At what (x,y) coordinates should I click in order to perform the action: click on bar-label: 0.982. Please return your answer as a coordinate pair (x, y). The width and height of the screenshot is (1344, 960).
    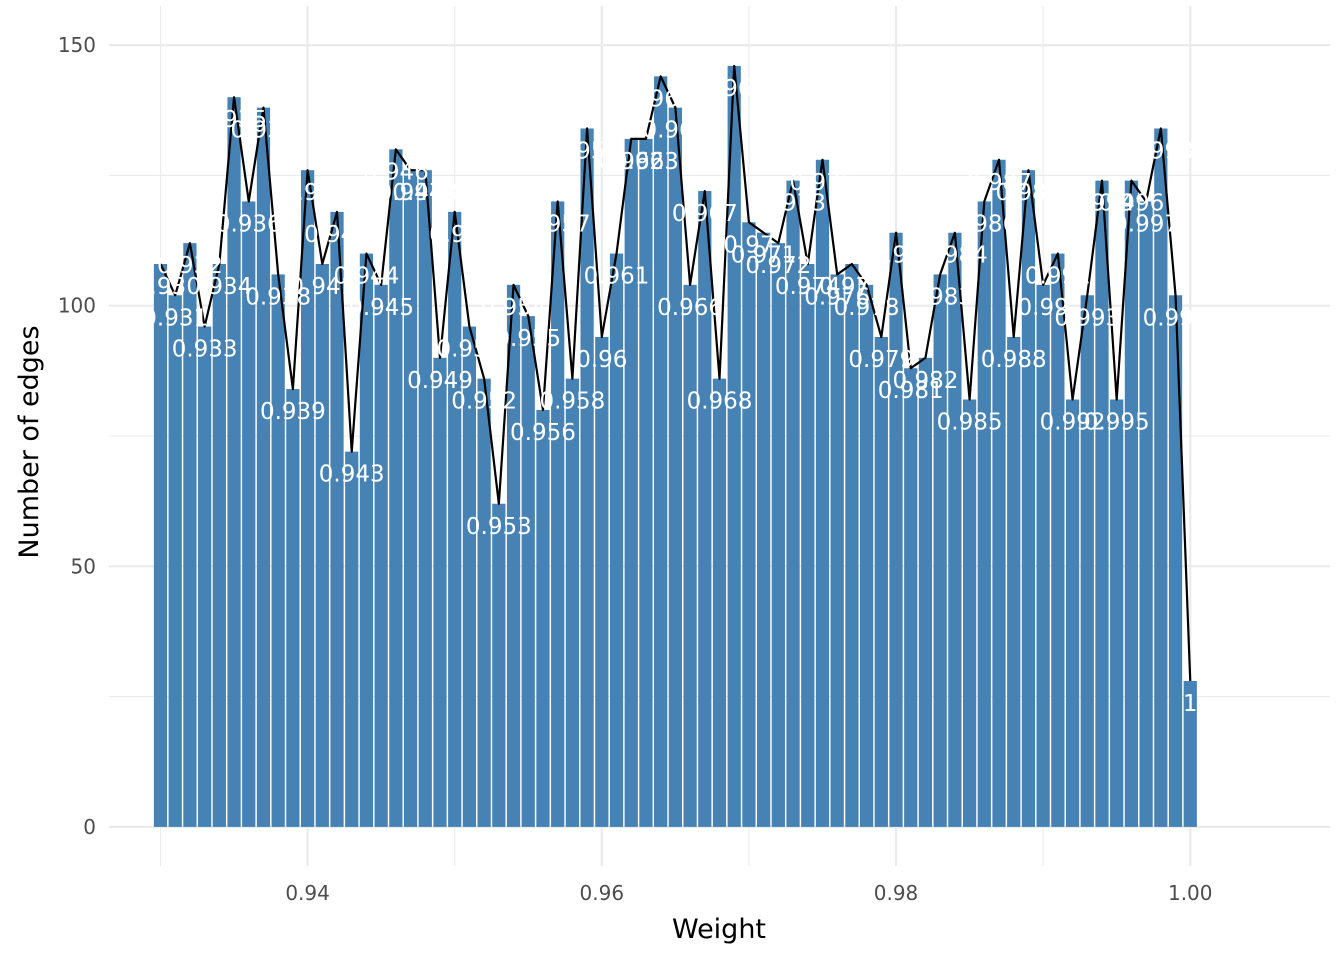
    Looking at the image, I should click on (926, 381).